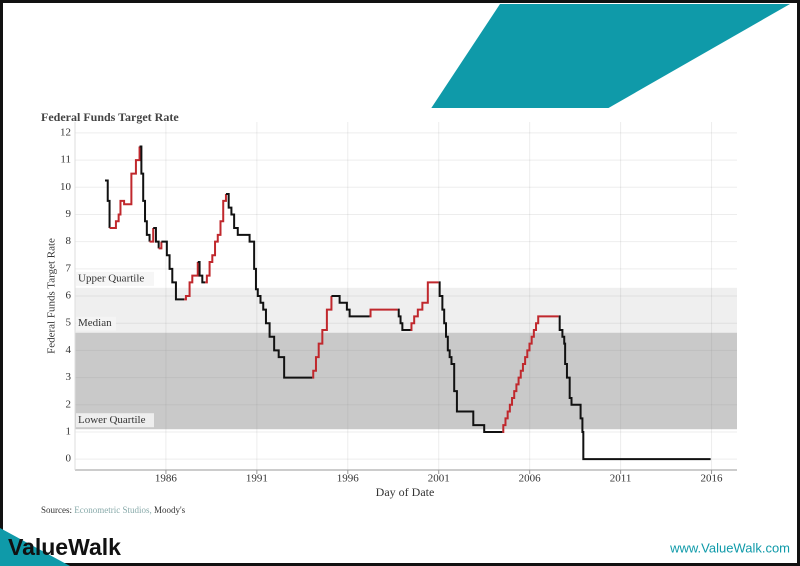 This screenshot has width=800, height=566. What do you see at coordinates (530, 479) in the screenshot?
I see `x-tick-label: 2006` at bounding box center [530, 479].